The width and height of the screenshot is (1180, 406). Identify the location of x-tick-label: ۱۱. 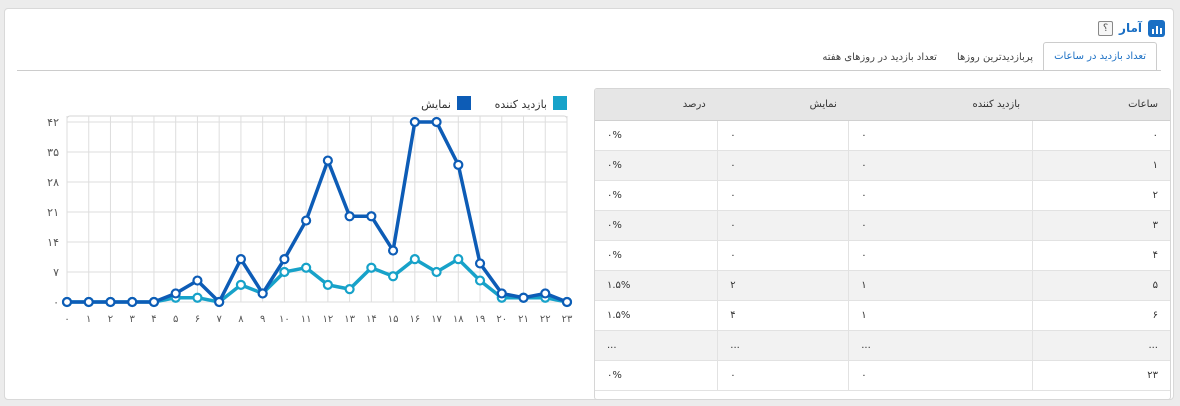
(306, 319).